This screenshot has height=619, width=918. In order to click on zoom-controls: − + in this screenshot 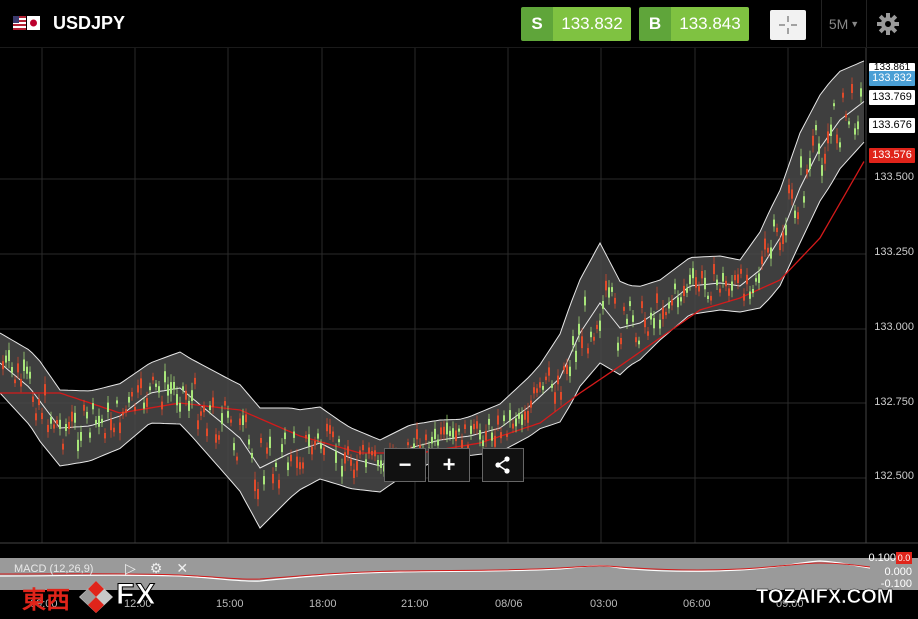, I will do `click(455, 465)`.